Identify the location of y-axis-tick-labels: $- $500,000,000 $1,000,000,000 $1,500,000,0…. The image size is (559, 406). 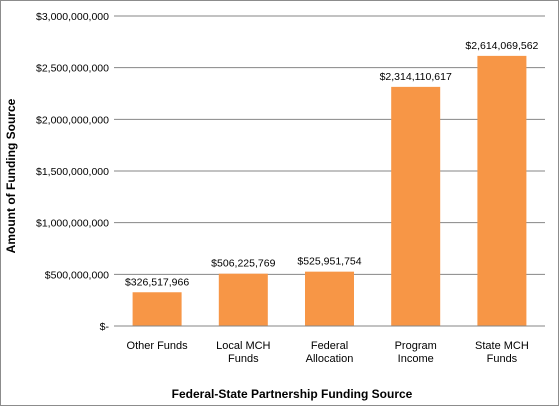
(72, 172).